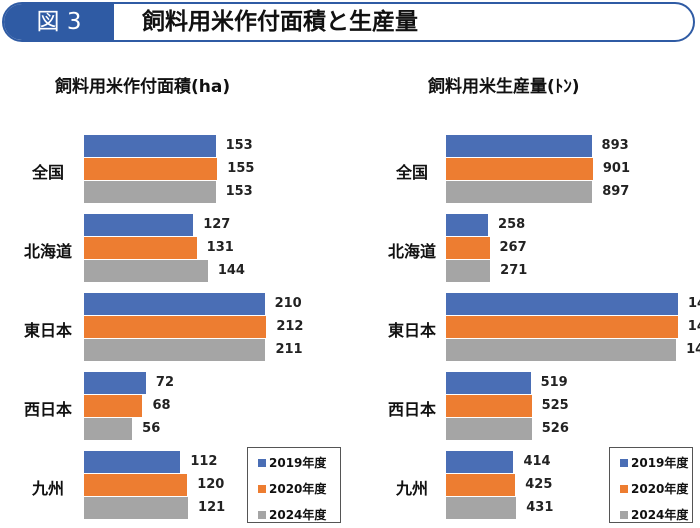 This screenshot has height=528, width=700. Describe the element at coordinates (290, 326) in the screenshot. I see `data-label: 212` at that location.